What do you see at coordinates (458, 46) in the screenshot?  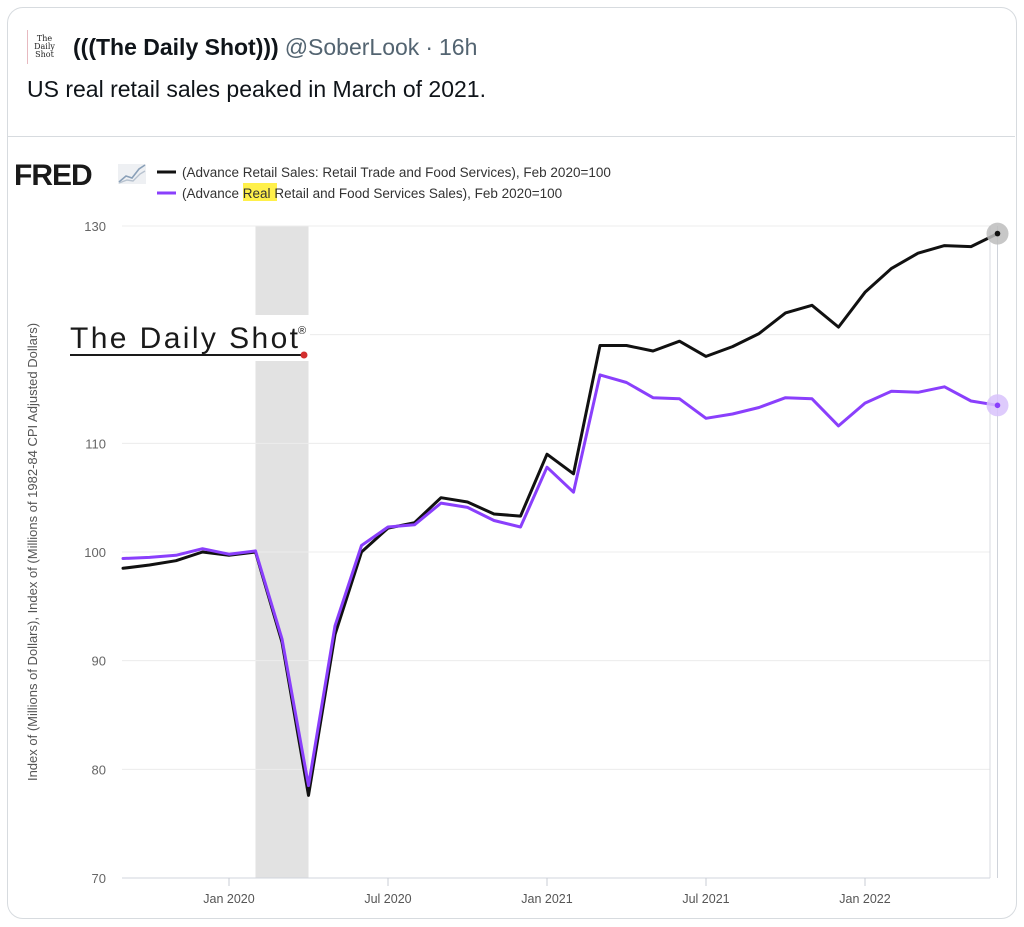 I see `timestamp: 16h` at bounding box center [458, 46].